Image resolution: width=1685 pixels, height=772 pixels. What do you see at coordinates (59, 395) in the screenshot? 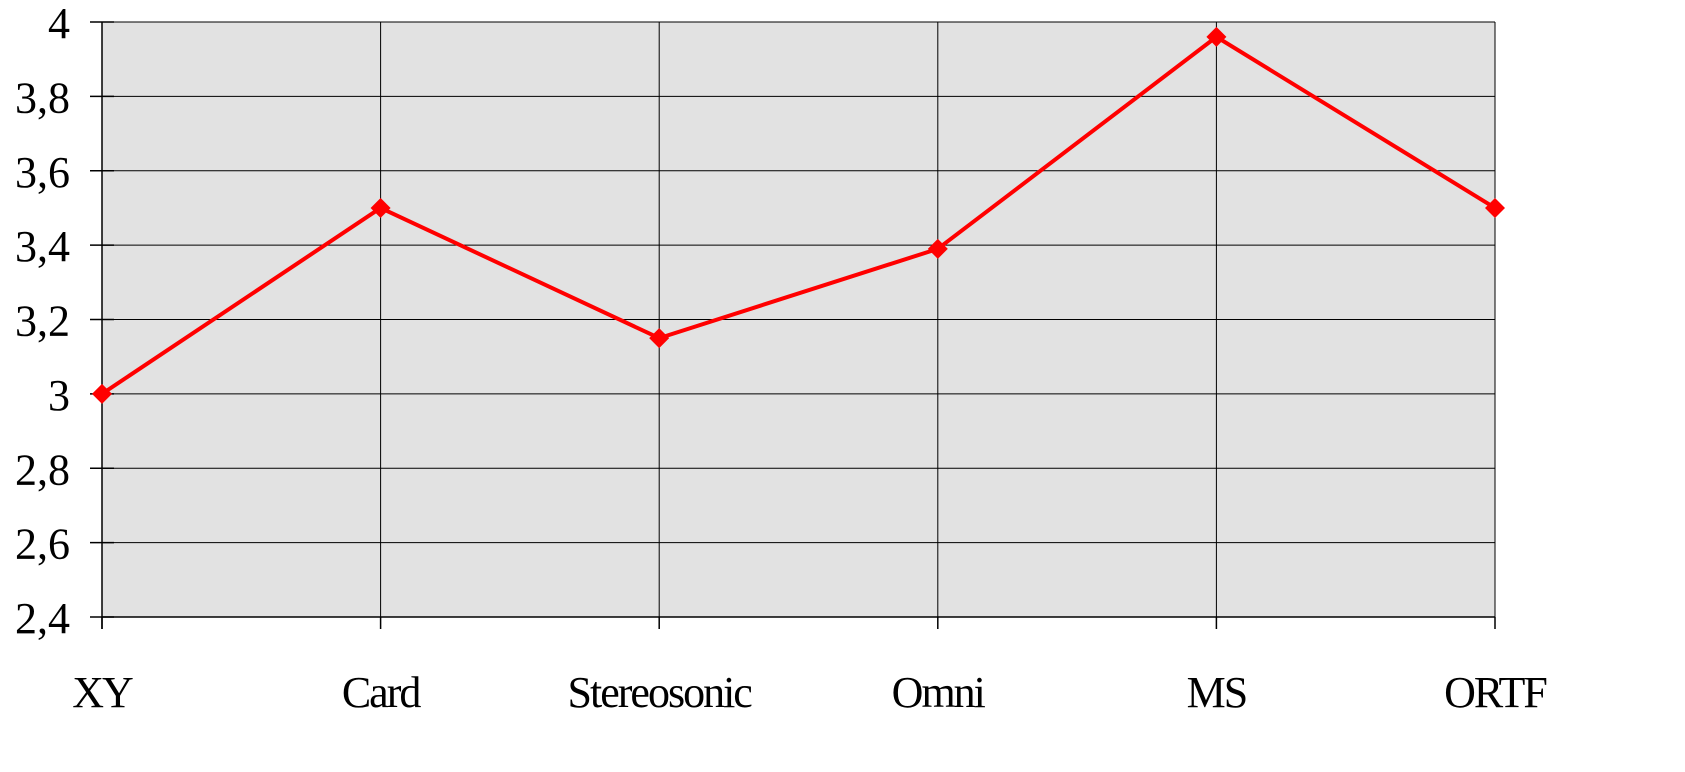
I see `y-tick-label: 3` at bounding box center [59, 395].